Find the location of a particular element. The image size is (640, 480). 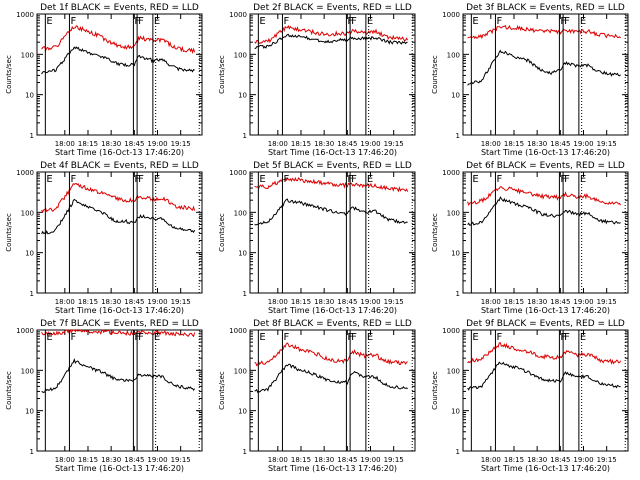

panel-title: Det 8f BLACK = Events, RED = LLD is located at coordinates (332, 324).